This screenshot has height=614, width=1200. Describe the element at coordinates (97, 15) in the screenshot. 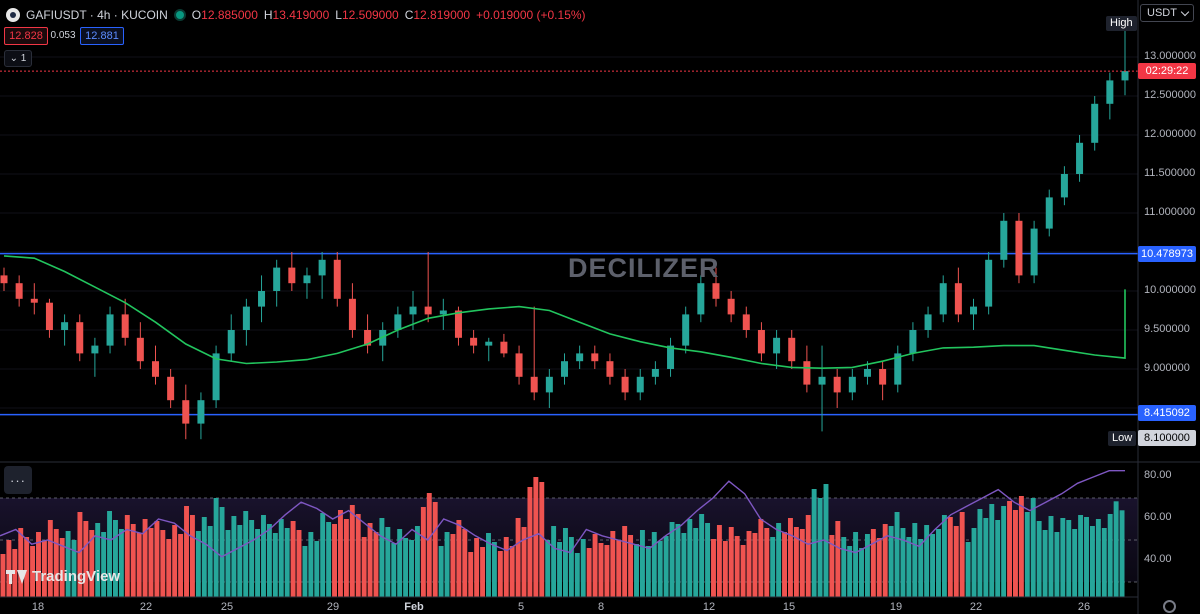

I see `symbol-title: GAFIUSDT · 4h · KUCOIN` at that location.